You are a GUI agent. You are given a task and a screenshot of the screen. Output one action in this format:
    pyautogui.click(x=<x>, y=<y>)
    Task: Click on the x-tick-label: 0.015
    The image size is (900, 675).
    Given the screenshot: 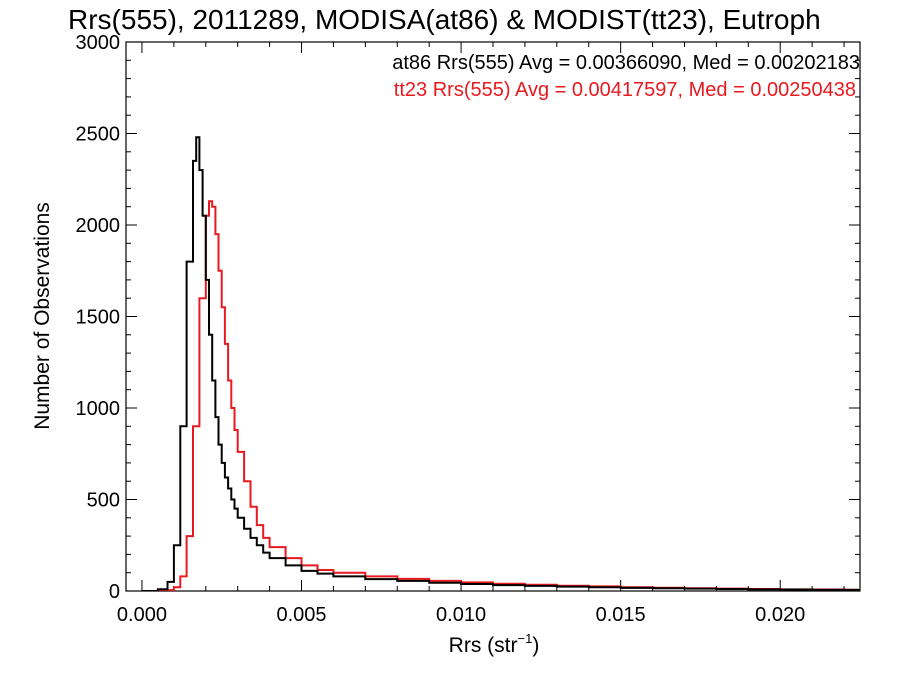 What is the action you would take?
    pyautogui.click(x=621, y=615)
    